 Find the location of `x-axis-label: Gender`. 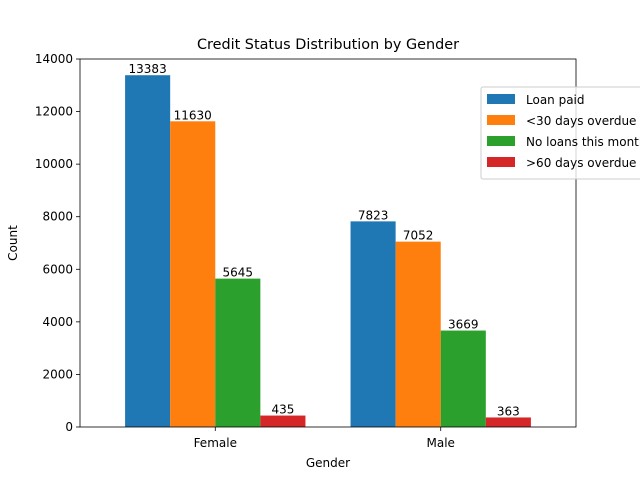

x-axis-label: Gender is located at coordinates (328, 463).